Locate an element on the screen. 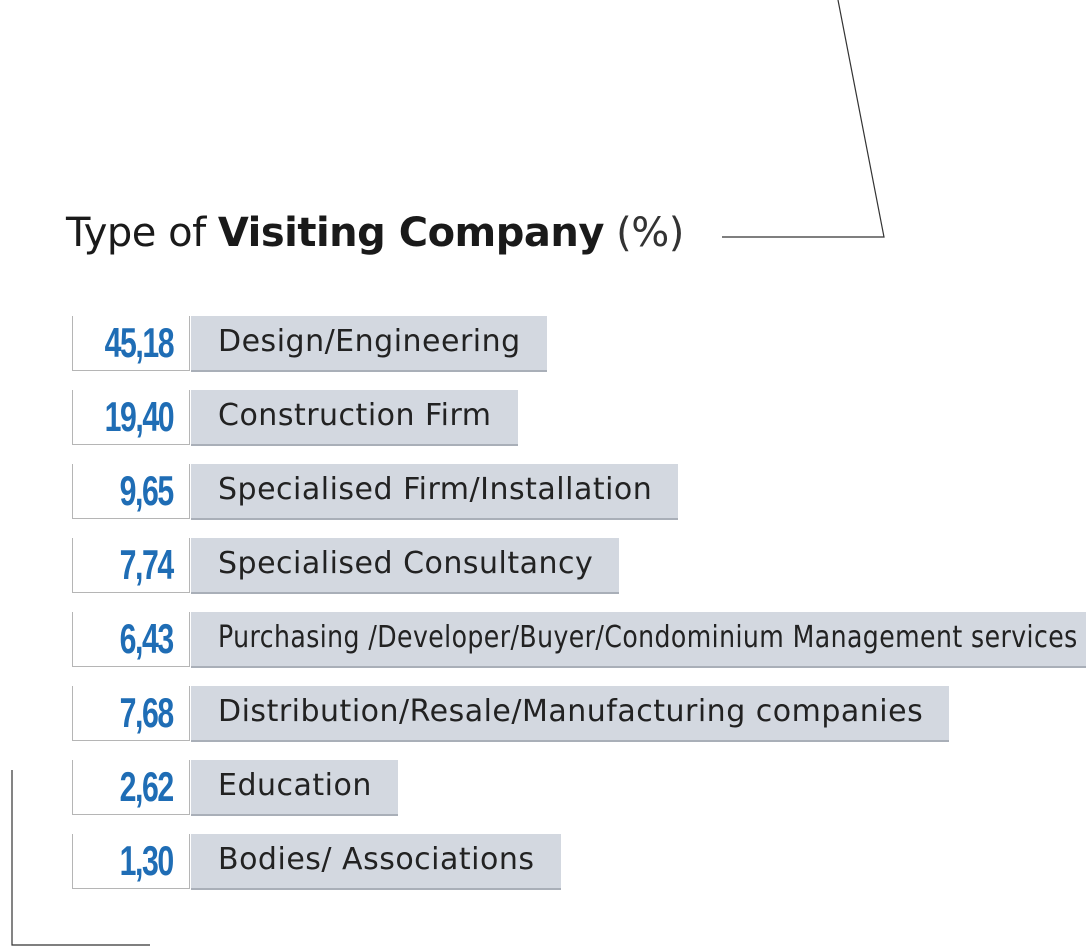 This screenshot has height=950, width=1088. category-label: Design/Engineering is located at coordinates (369, 341).